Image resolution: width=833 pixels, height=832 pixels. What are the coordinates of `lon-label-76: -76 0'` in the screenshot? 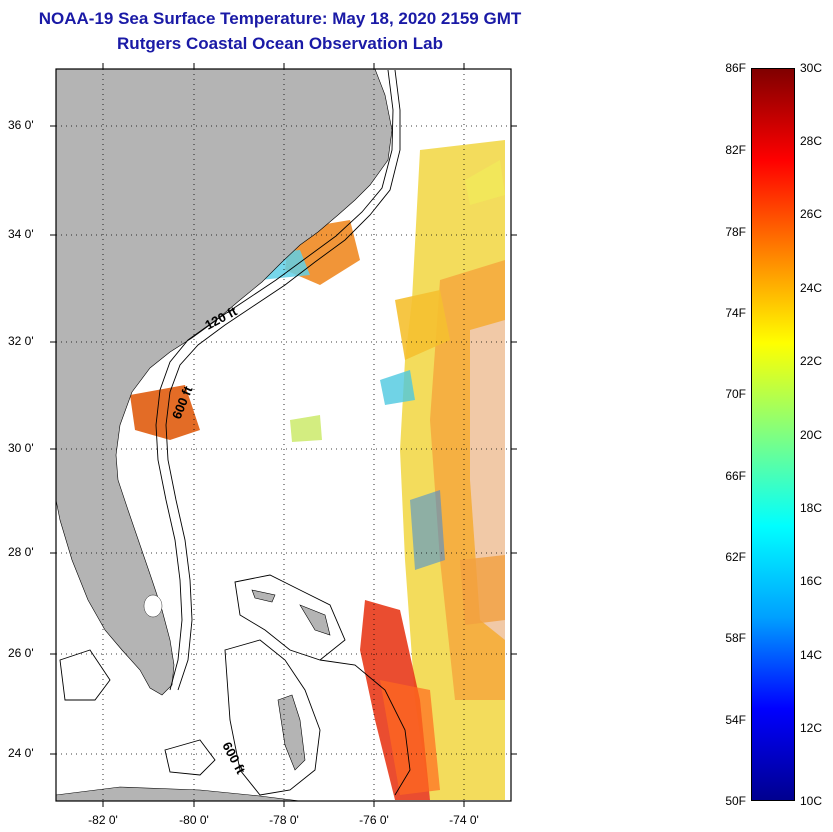 It's located at (374, 820).